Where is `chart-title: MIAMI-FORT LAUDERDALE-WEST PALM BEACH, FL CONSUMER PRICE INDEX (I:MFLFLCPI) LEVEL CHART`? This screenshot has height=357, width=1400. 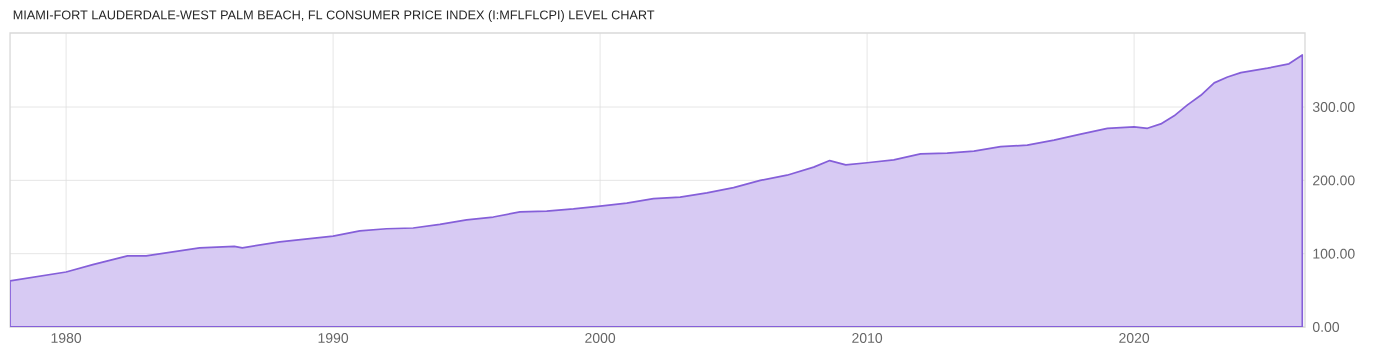 chart-title: MIAMI-FORT LAUDERDALE-WEST PALM BEACH, FL CONSUMER PRICE INDEX (I:MFLFLCPI) LEVEL CHART is located at coordinates (334, 16).